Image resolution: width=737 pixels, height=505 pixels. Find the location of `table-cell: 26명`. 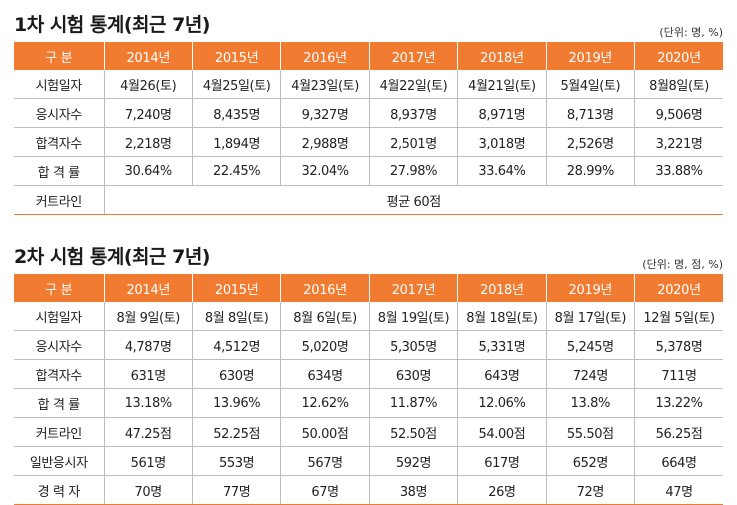

table-cell: 26명 is located at coordinates (502, 490).